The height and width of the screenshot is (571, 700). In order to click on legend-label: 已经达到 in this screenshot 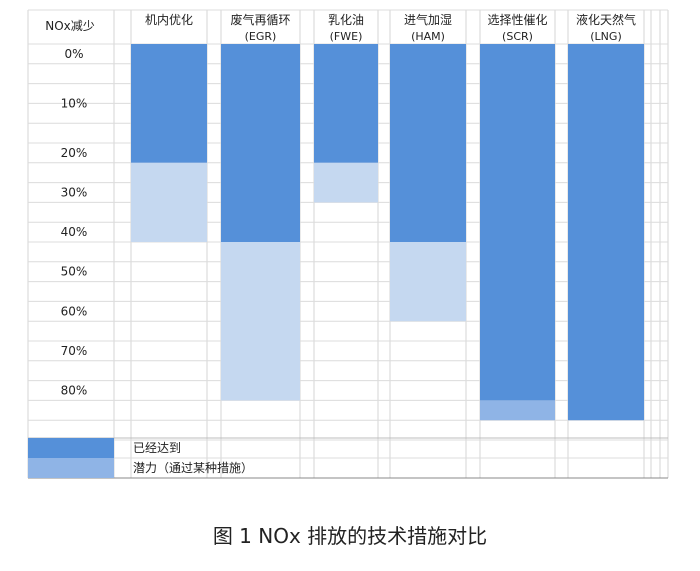, I will do `click(157, 448)`.